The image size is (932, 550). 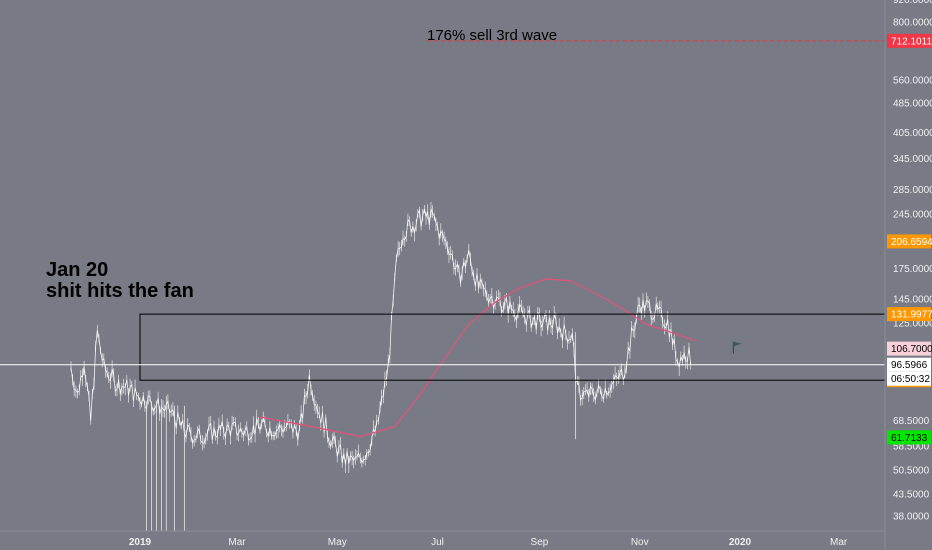 I want to click on range-rectangle, so click(x=512, y=347).